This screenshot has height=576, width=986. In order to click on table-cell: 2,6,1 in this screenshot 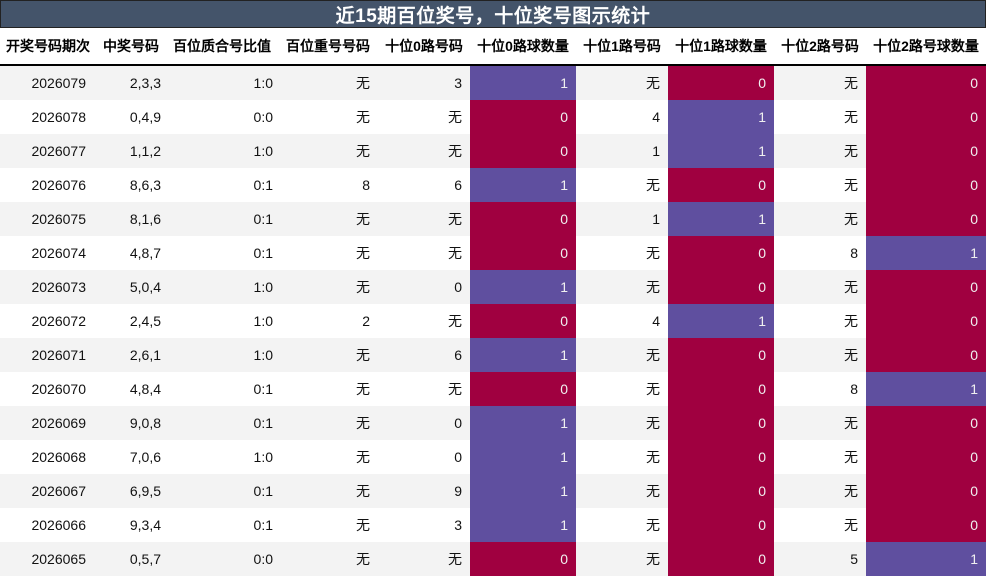, I will do `click(131, 355)`.